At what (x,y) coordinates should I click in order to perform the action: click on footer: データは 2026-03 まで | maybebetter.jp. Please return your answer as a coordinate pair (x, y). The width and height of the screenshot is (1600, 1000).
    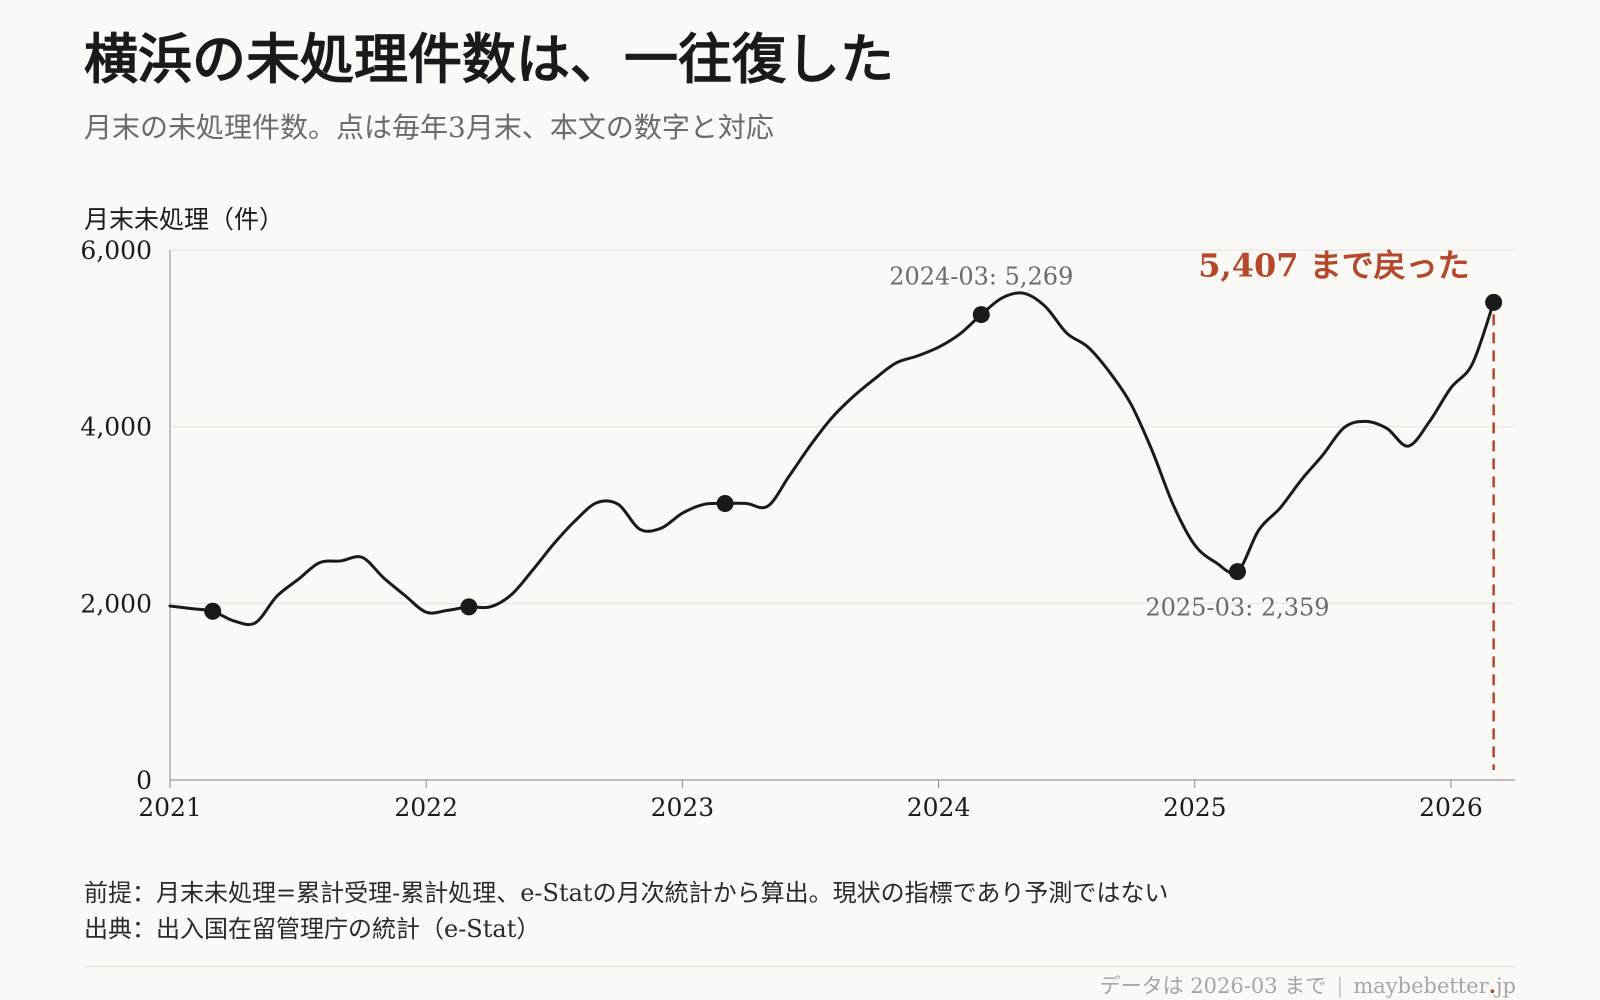
    Looking at the image, I should click on (1308, 985).